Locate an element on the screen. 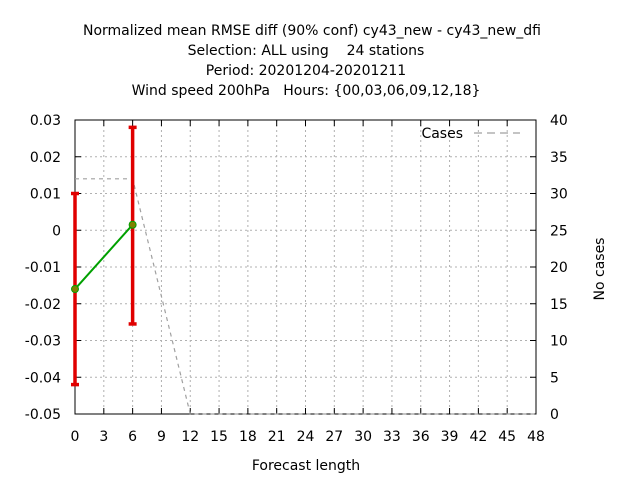 Image resolution: width=640 pixels, height=480 pixels. x-tick-label: 21 is located at coordinates (277, 437).